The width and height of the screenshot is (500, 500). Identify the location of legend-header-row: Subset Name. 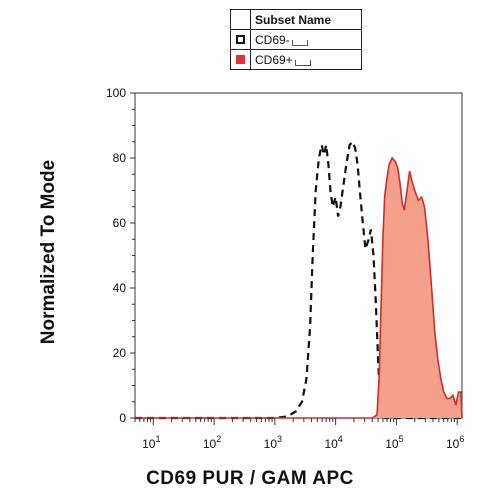
(296, 19).